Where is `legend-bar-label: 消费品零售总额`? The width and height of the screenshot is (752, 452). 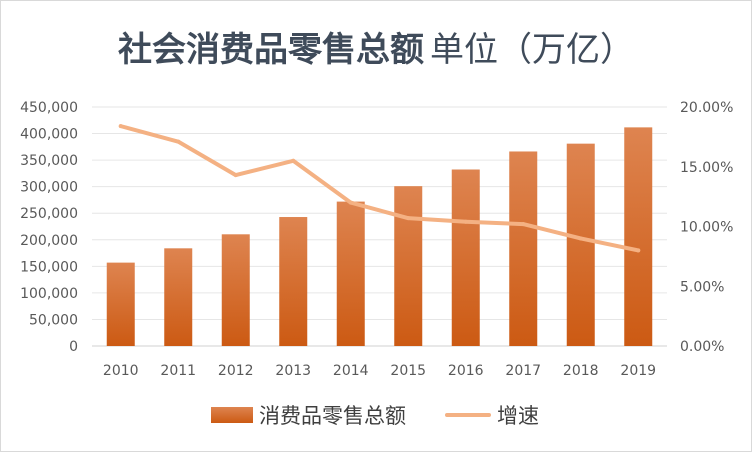
legend-bar-label: 消费品零售总额 is located at coordinates (332, 416).